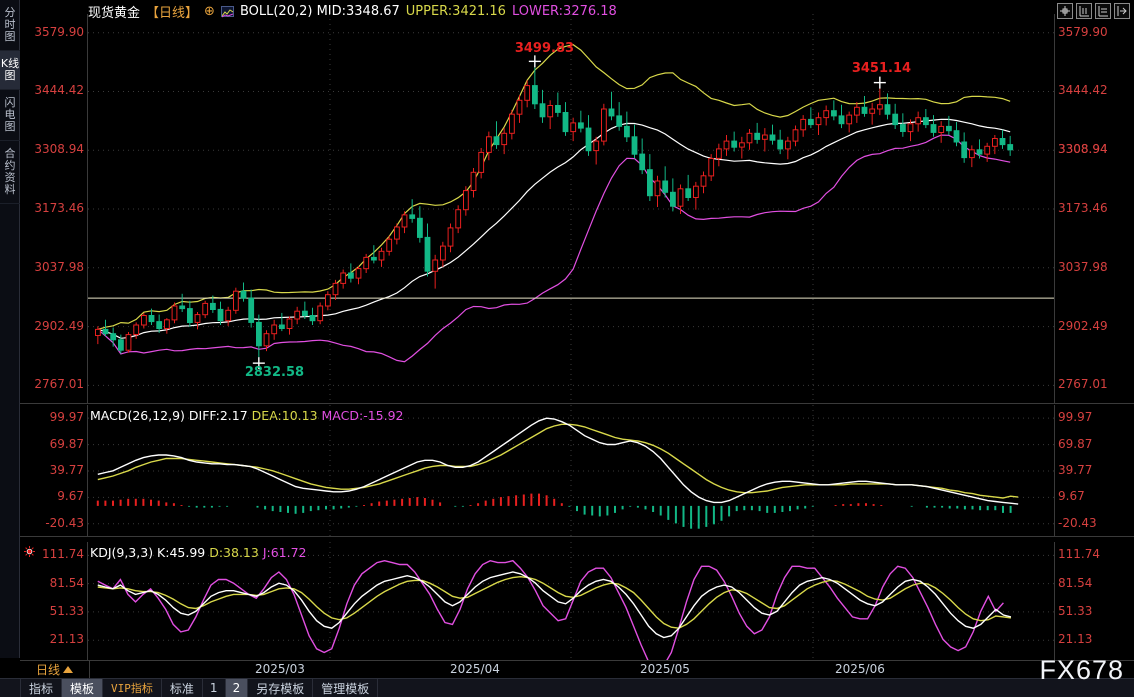 This screenshot has height=697, width=1134. What do you see at coordinates (10, 329) in the screenshot?
I see `left-sidebar: 分时图 K线图 闪电图 合约资料` at bounding box center [10, 329].